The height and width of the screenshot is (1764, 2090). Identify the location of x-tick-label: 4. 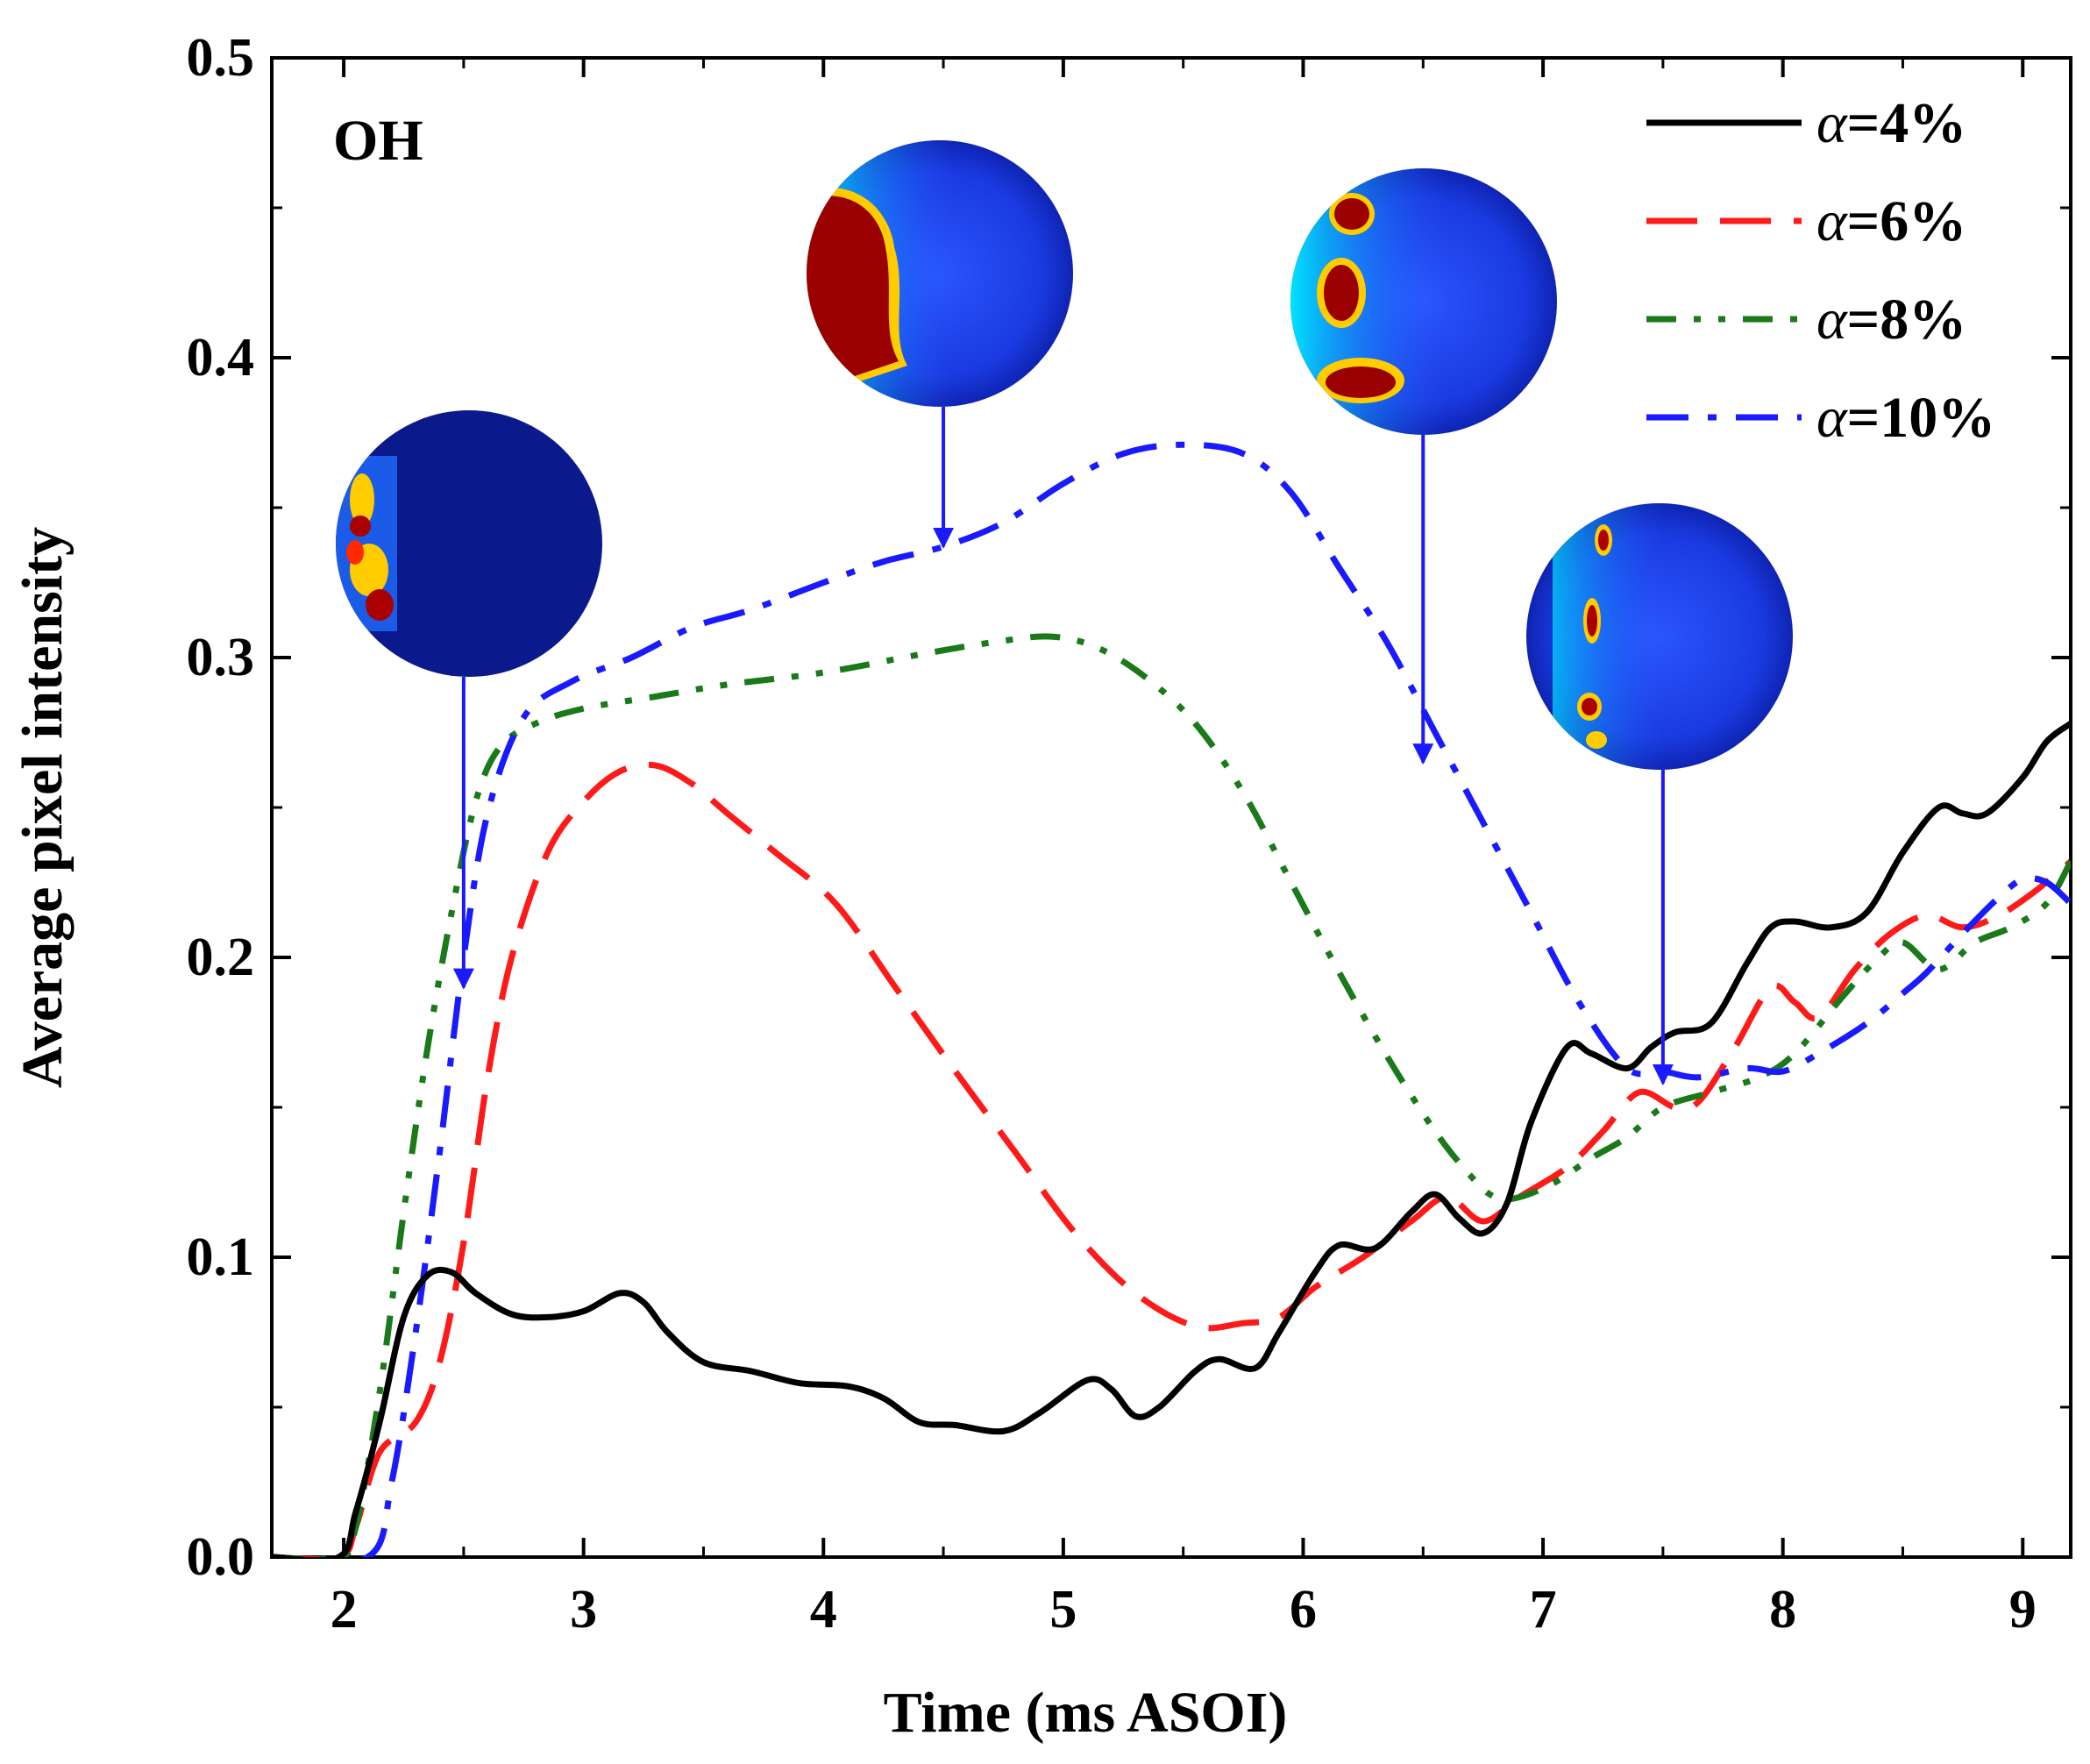
(823, 1610).